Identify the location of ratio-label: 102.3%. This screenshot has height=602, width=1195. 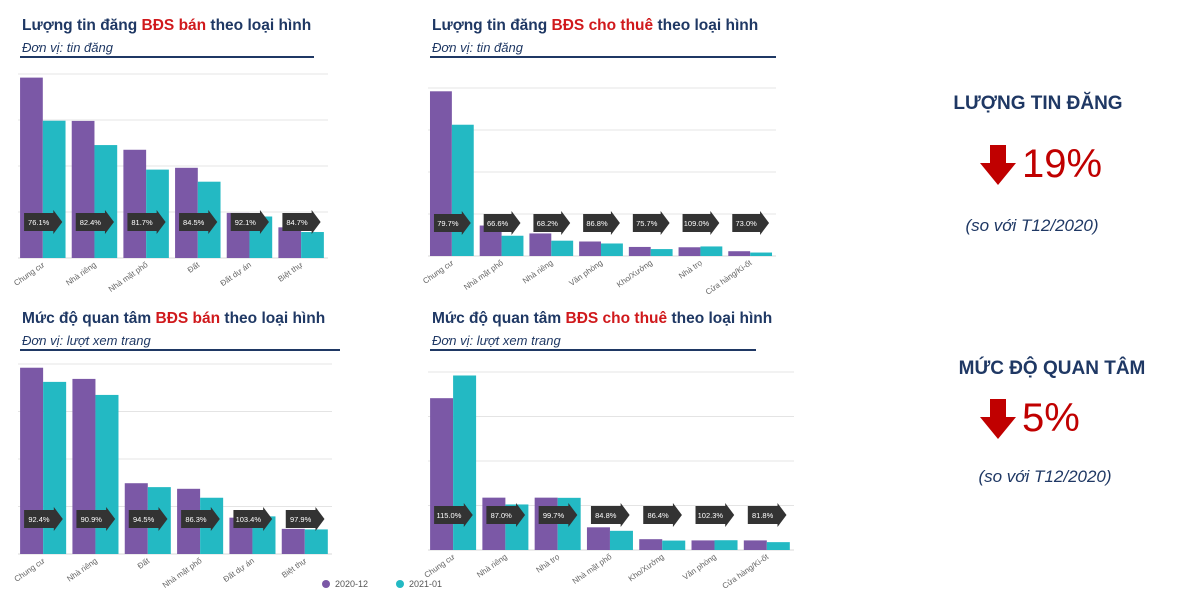
(711, 515).